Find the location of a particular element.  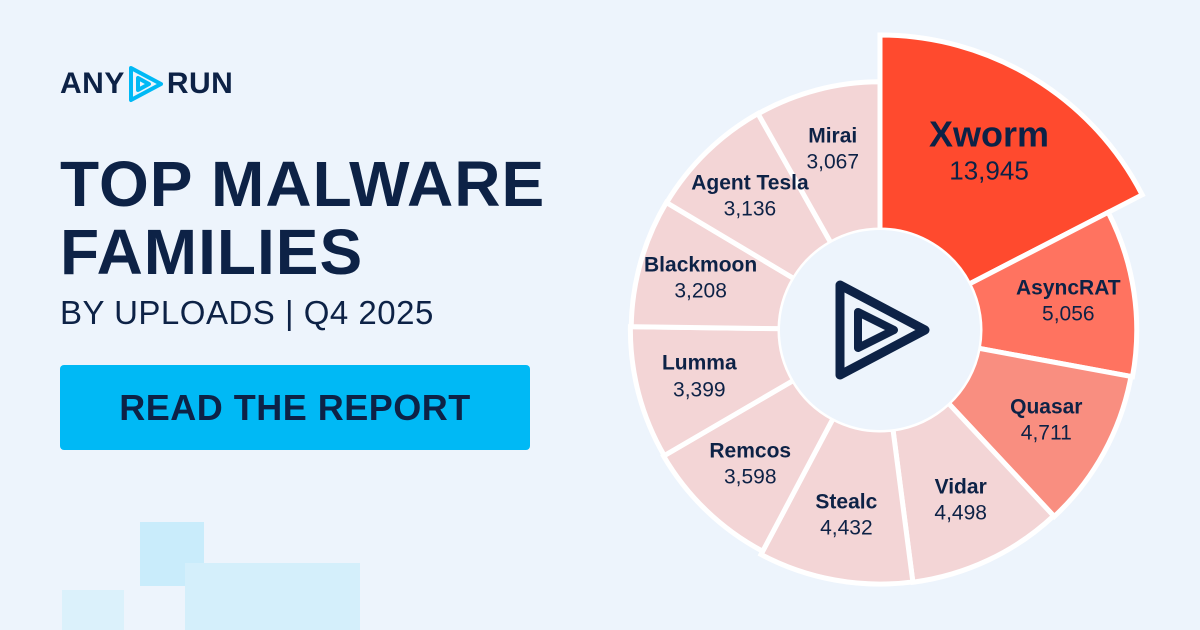

value-label: 3,067 is located at coordinates (833, 162).